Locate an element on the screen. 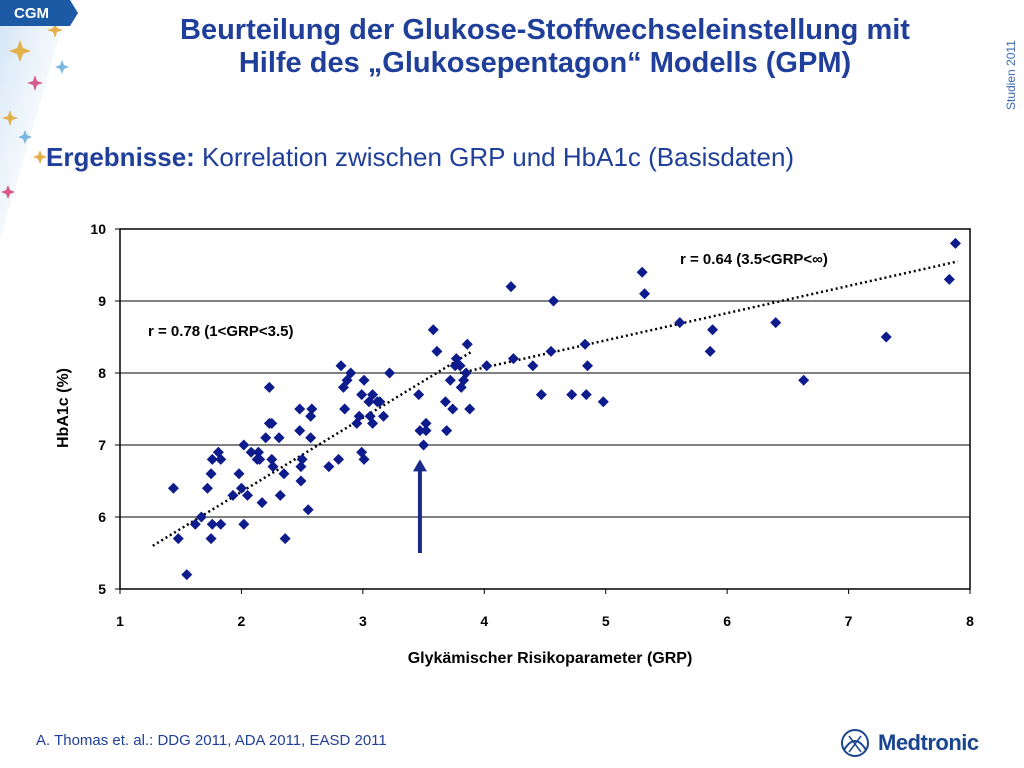  x-tick-label-6: 6 is located at coordinates (727, 621).